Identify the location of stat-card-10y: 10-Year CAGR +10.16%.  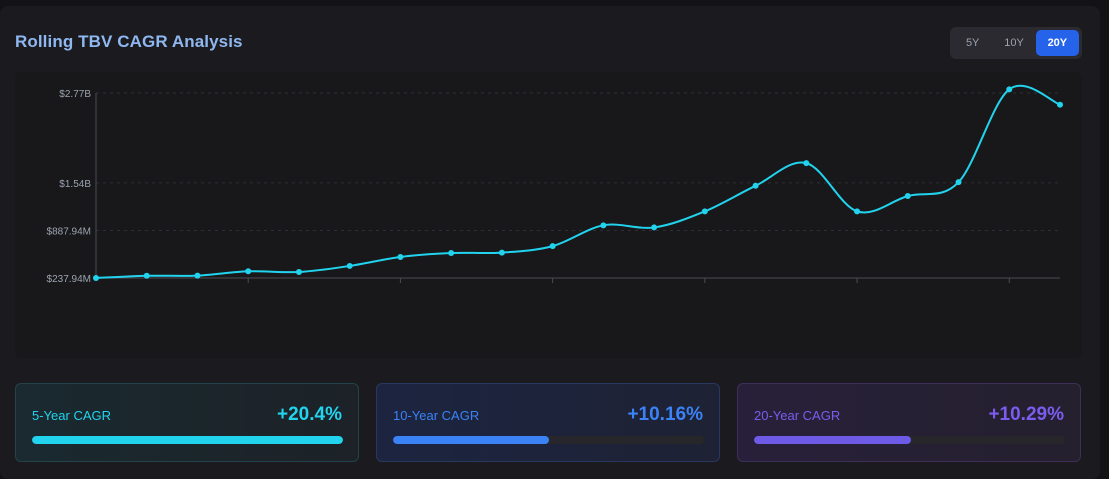
(548, 422).